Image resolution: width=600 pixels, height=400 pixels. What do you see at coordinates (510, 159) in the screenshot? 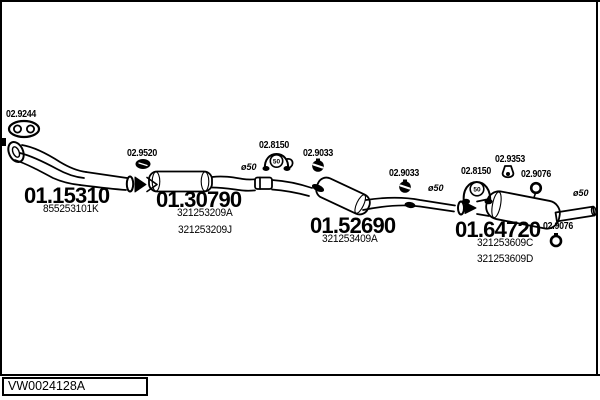
I see `fitting-label: 02.9353` at bounding box center [510, 159].